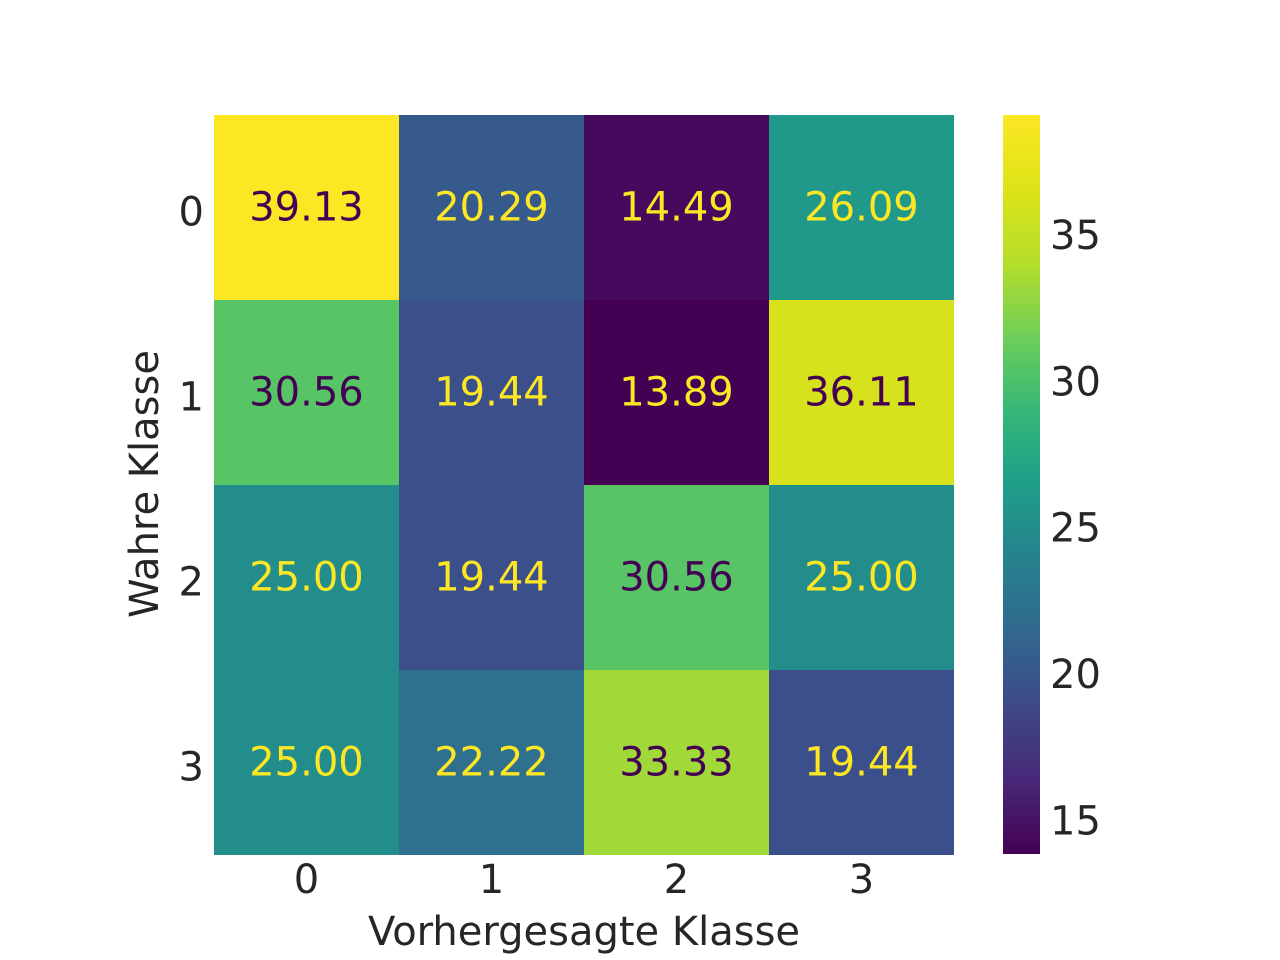 This screenshot has height=960, width=1280. Describe the element at coordinates (1075, 822) in the screenshot. I see `colorbar-tick-label: 15` at that location.